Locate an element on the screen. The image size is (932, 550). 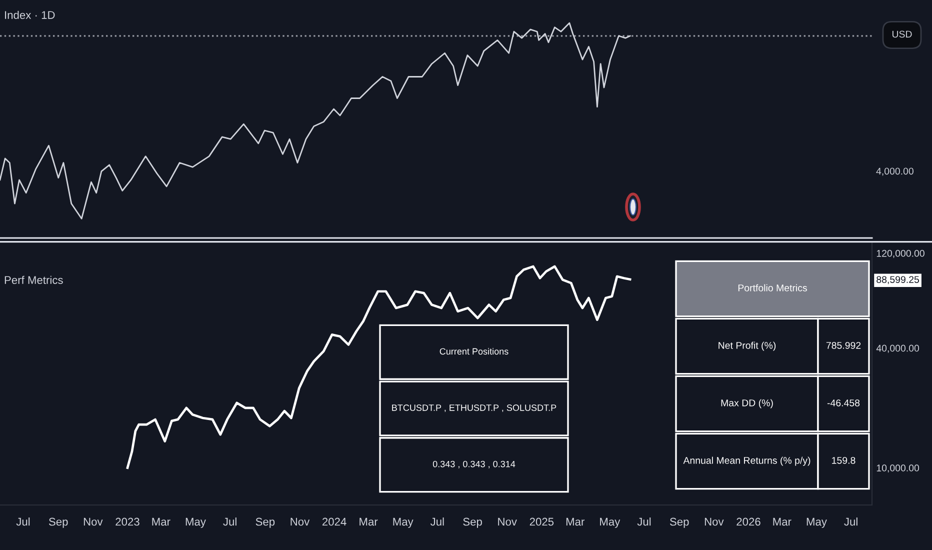
category-label: Annual Mean Returns (% p/y) is located at coordinates (746, 461).